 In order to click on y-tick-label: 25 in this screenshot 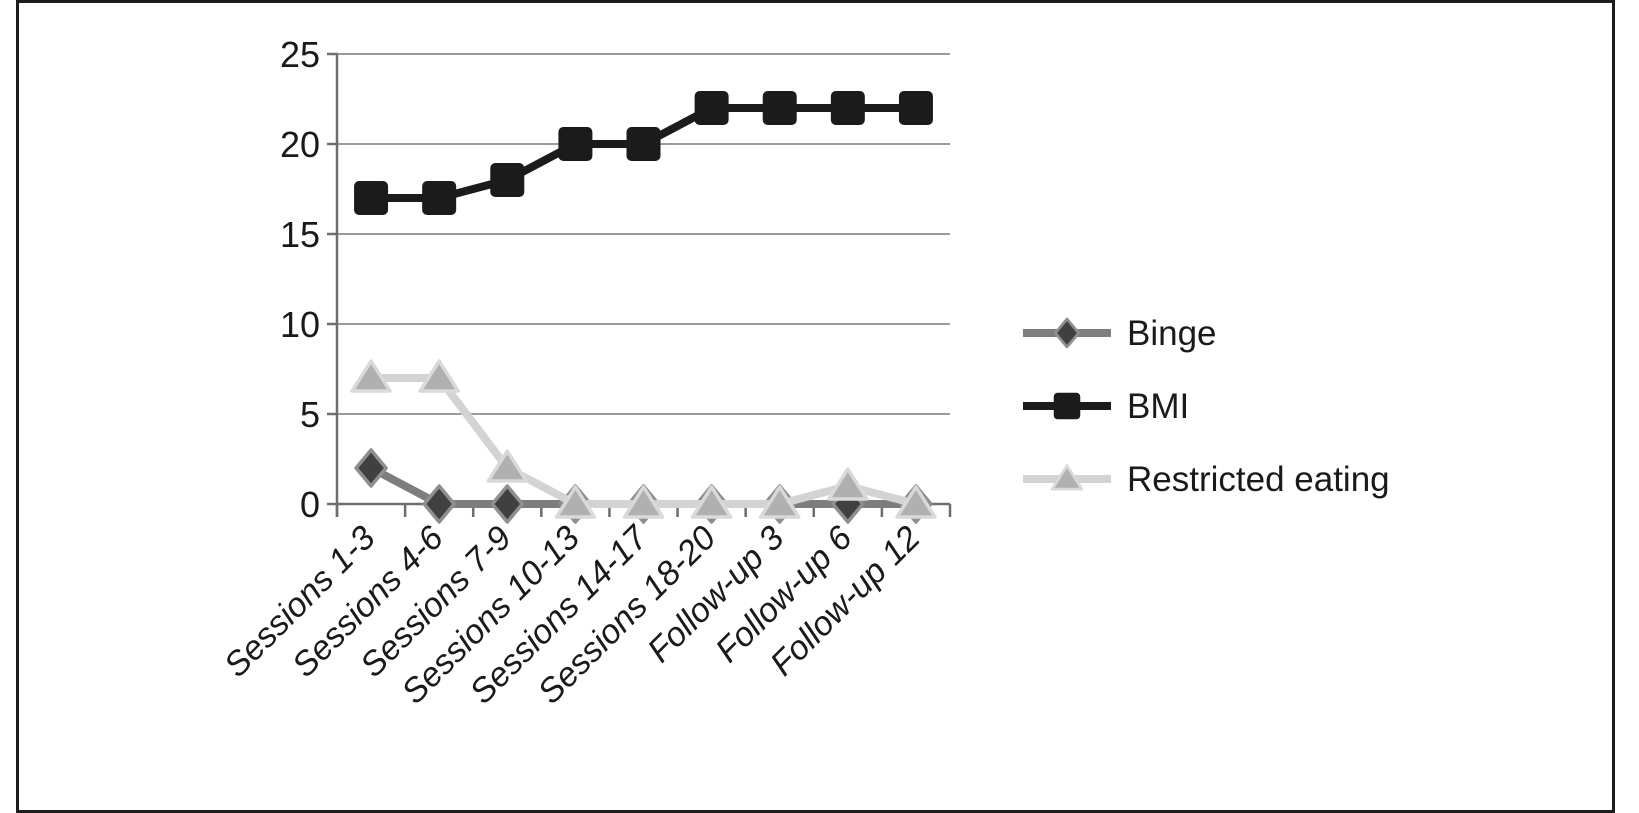, I will do `click(300, 54)`.